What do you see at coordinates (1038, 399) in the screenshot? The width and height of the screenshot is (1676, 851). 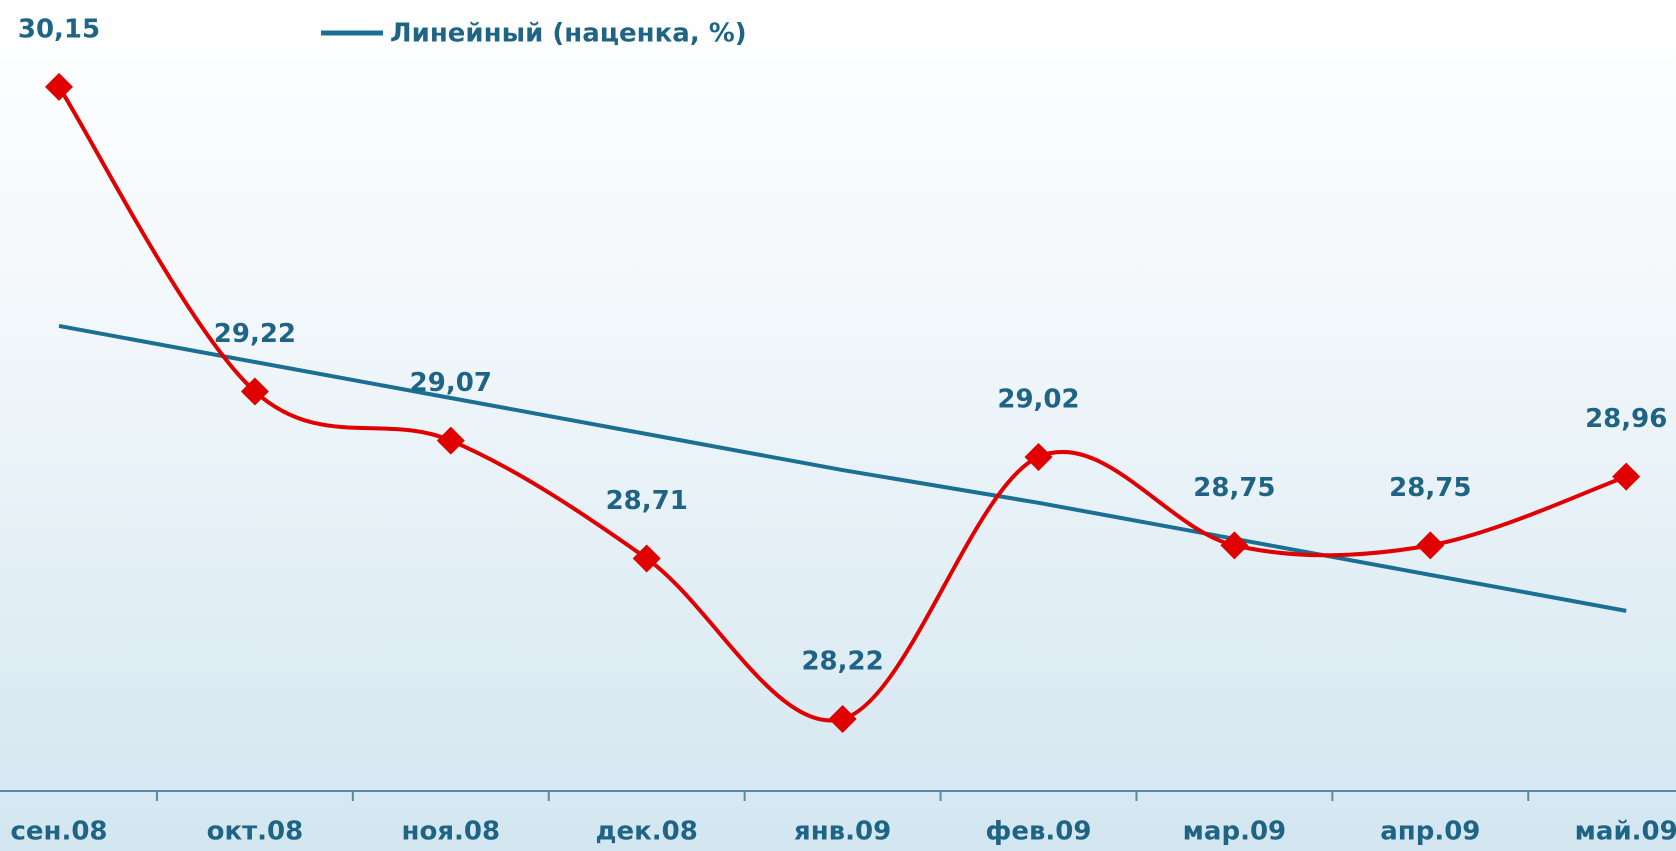 I see `data-label: 29,02` at bounding box center [1038, 399].